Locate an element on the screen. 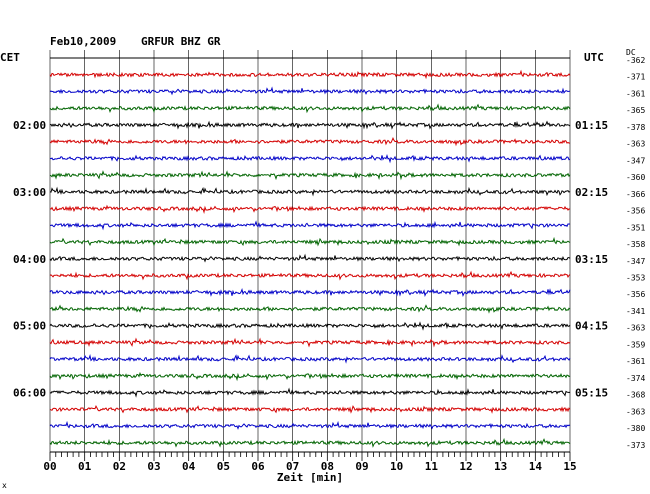 This screenshot has height=494, width=650. utc-hour-label: 03:15 is located at coordinates (591, 259).